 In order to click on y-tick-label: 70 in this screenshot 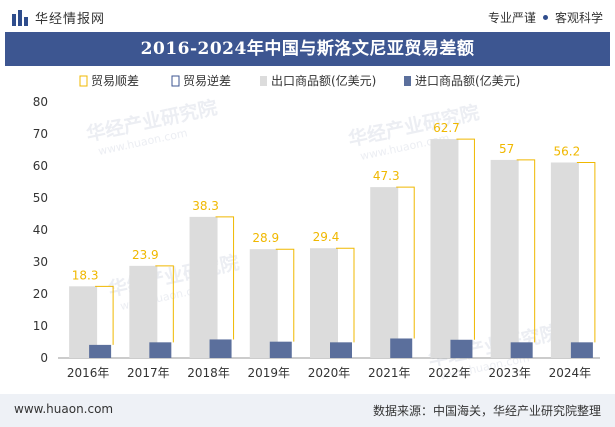, I will do `click(40, 134)`.